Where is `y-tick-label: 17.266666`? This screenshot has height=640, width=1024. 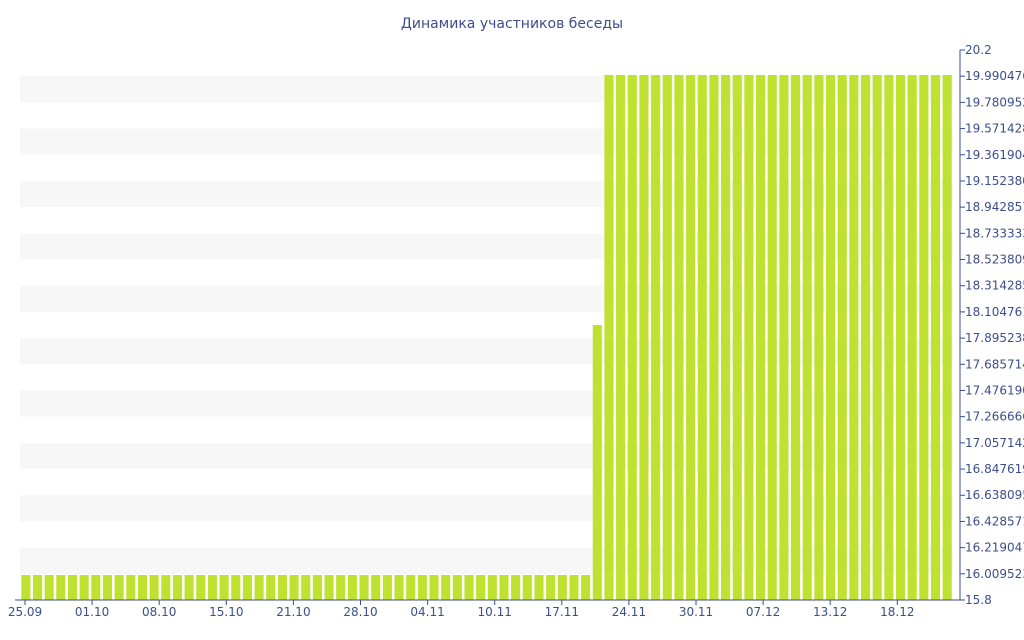 y-tick-label: 17.266666 is located at coordinates (994, 417).